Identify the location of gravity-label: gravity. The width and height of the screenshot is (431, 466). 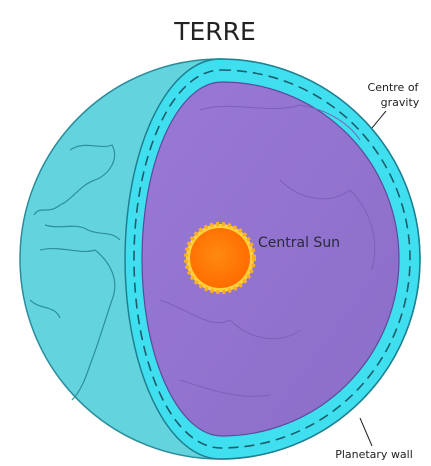
(400, 102).